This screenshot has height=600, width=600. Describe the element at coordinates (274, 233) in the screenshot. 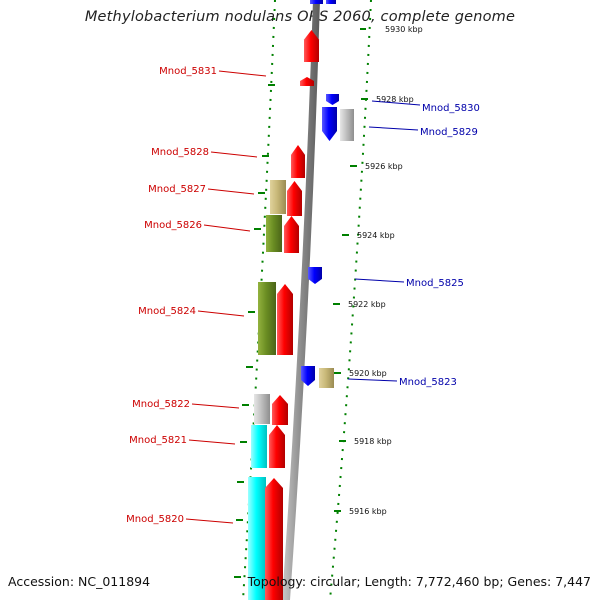

I see `olive-ortholog-box` at that location.